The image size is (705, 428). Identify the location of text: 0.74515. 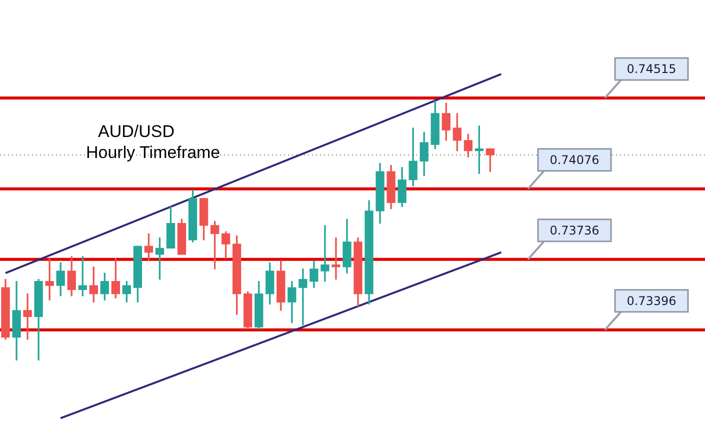
(651, 69).